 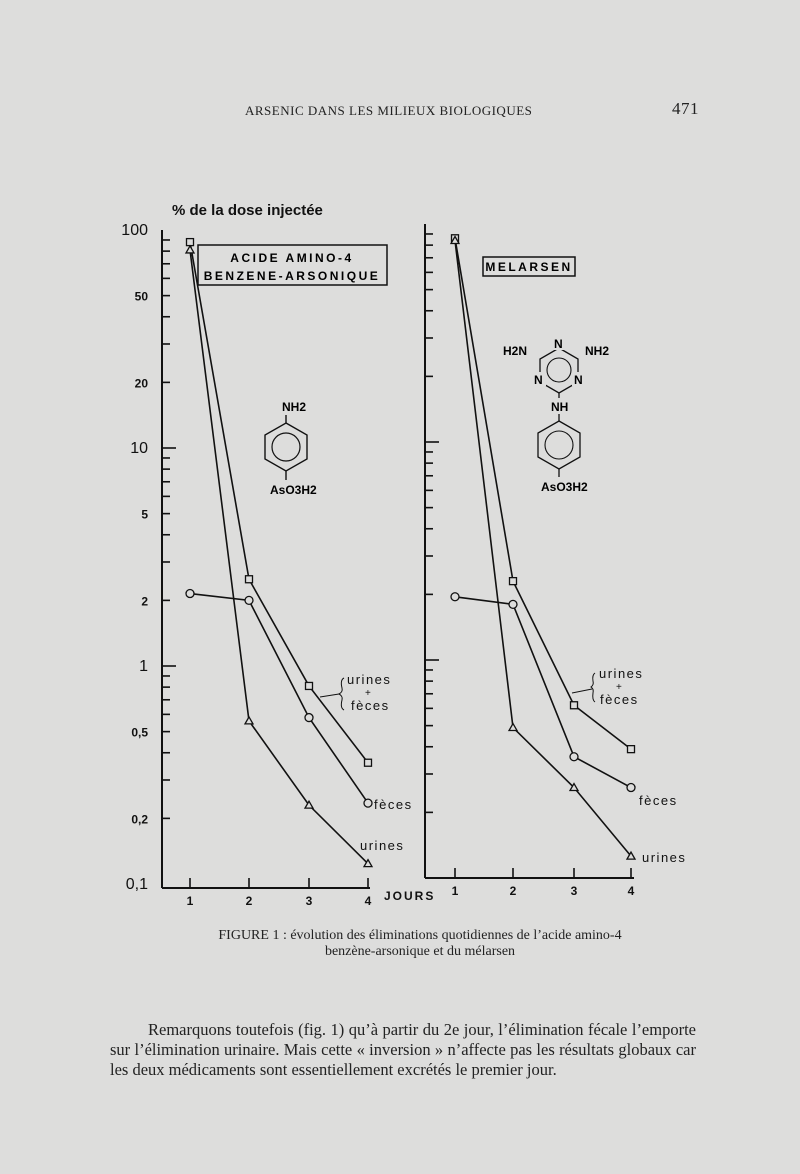 What do you see at coordinates (139, 448) in the screenshot?
I see `y-tick-label: 10` at bounding box center [139, 448].